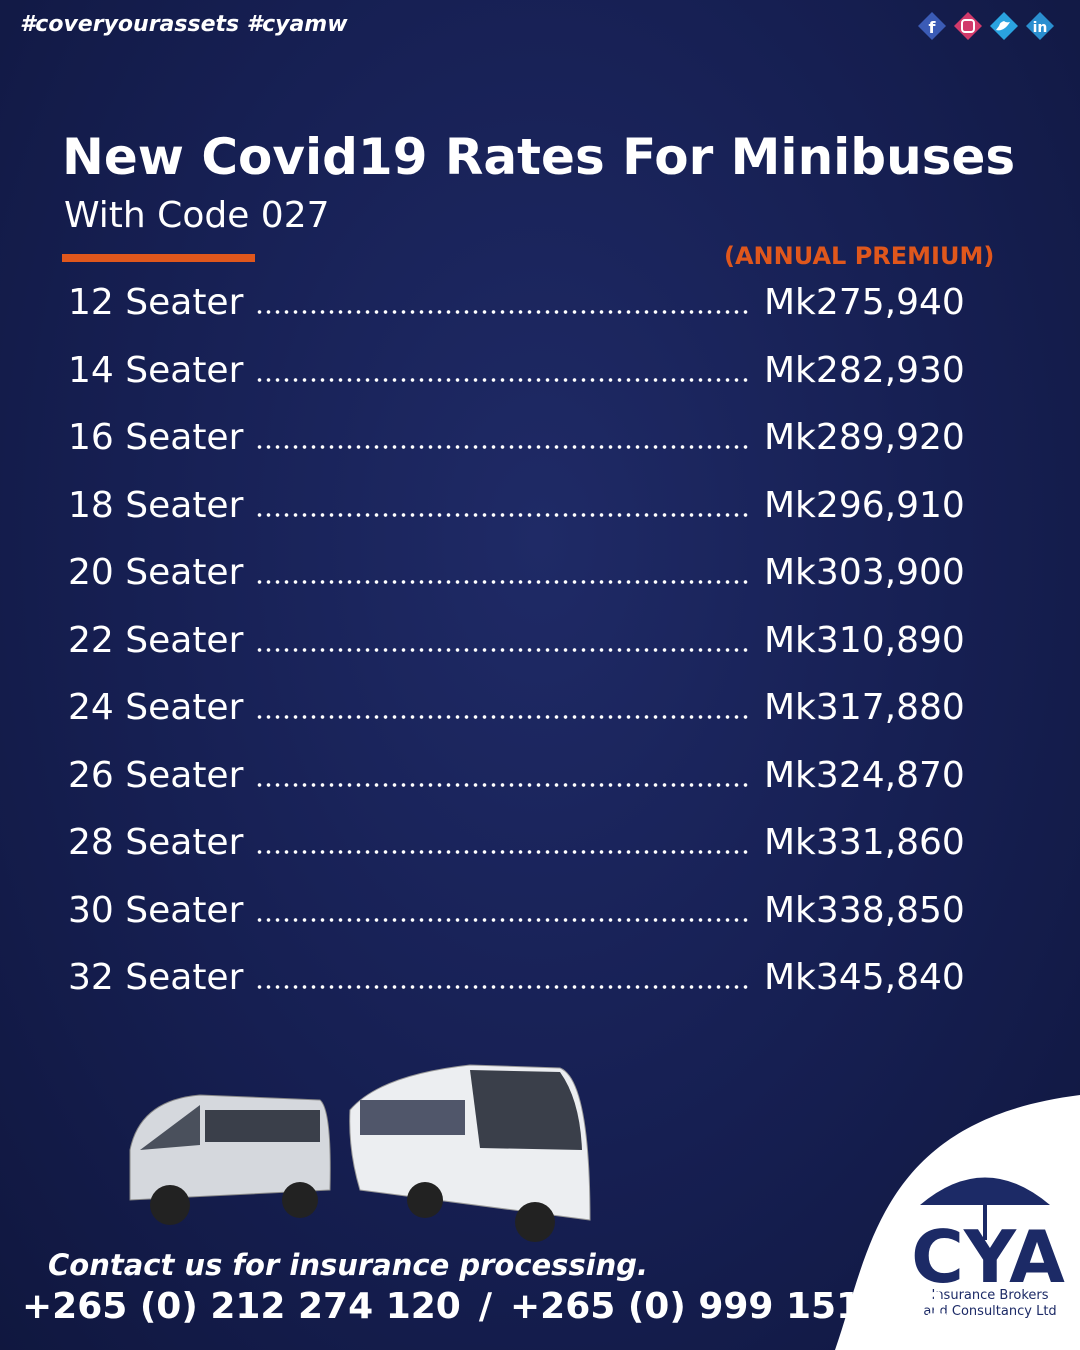 This screenshot has width=1080, height=1350. I want to click on rate-value: Mk310,890, so click(864, 640).